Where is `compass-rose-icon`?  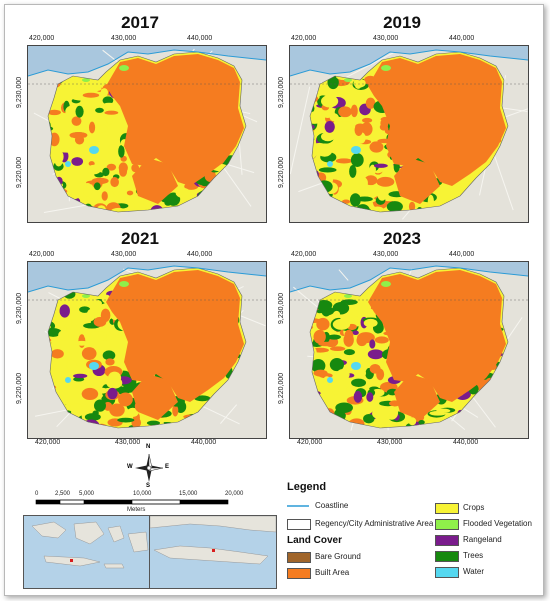 compass-rose-icon is located at coordinates (149, 467).